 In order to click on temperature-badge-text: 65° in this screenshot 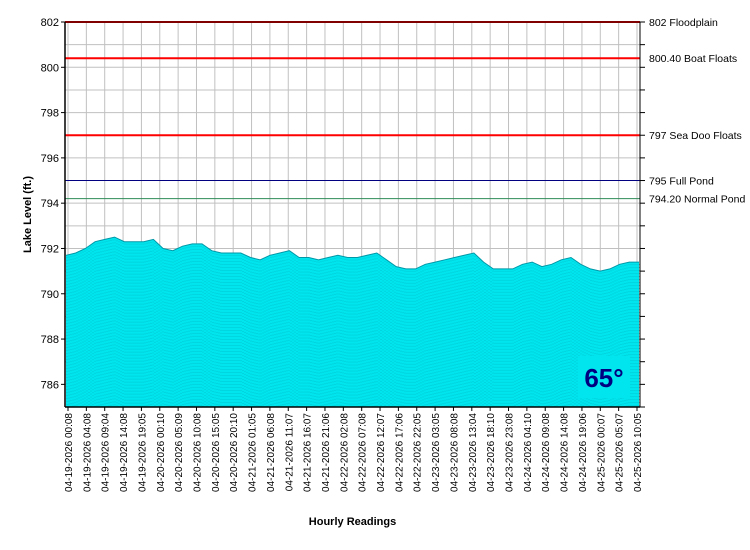, I will do `click(603, 378)`.